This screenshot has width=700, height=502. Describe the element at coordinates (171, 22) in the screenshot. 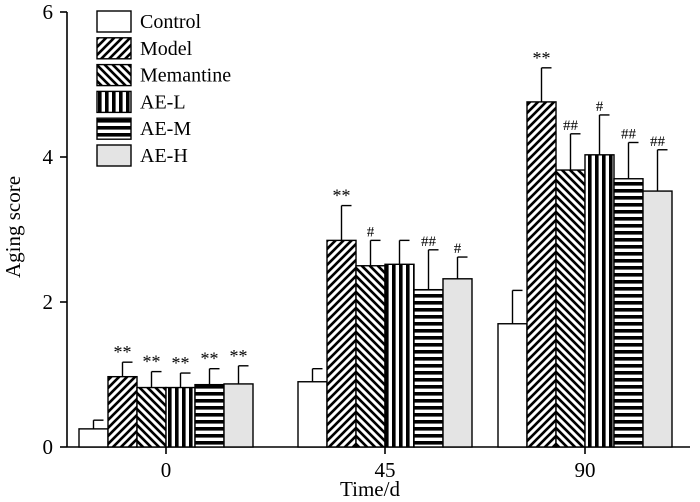

I see `legend-label: Control` at that location.